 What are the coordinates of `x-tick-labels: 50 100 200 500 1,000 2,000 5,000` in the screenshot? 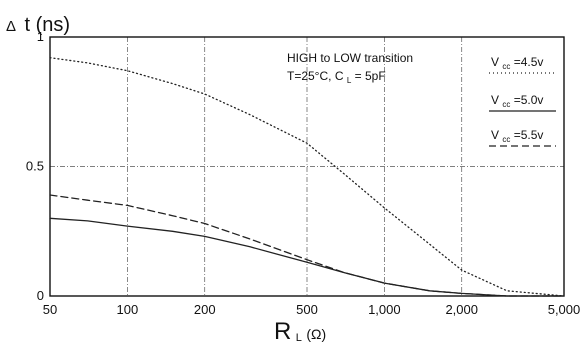 It's located at (312, 309).